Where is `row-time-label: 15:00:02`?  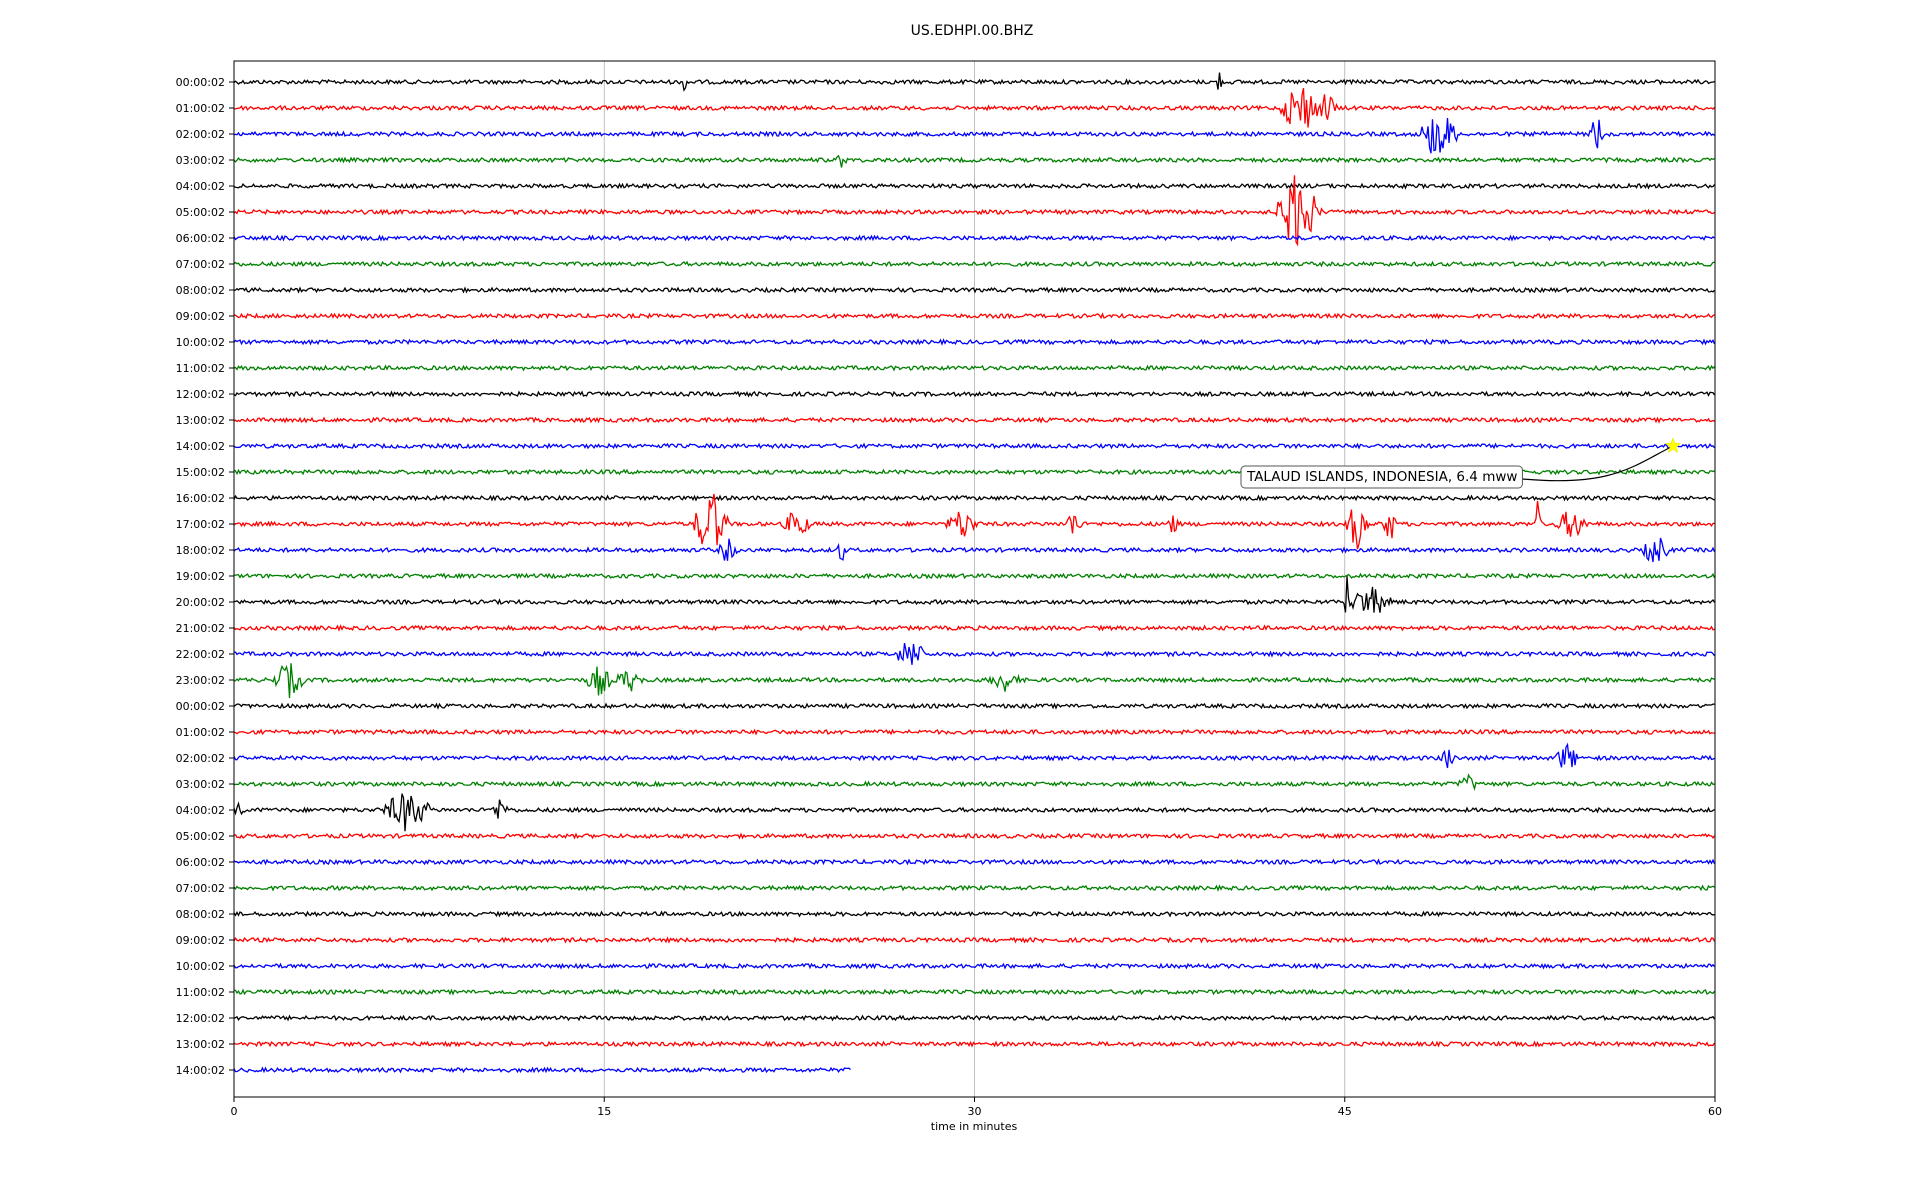
row-time-label: 15:00:02 is located at coordinates (200, 472).